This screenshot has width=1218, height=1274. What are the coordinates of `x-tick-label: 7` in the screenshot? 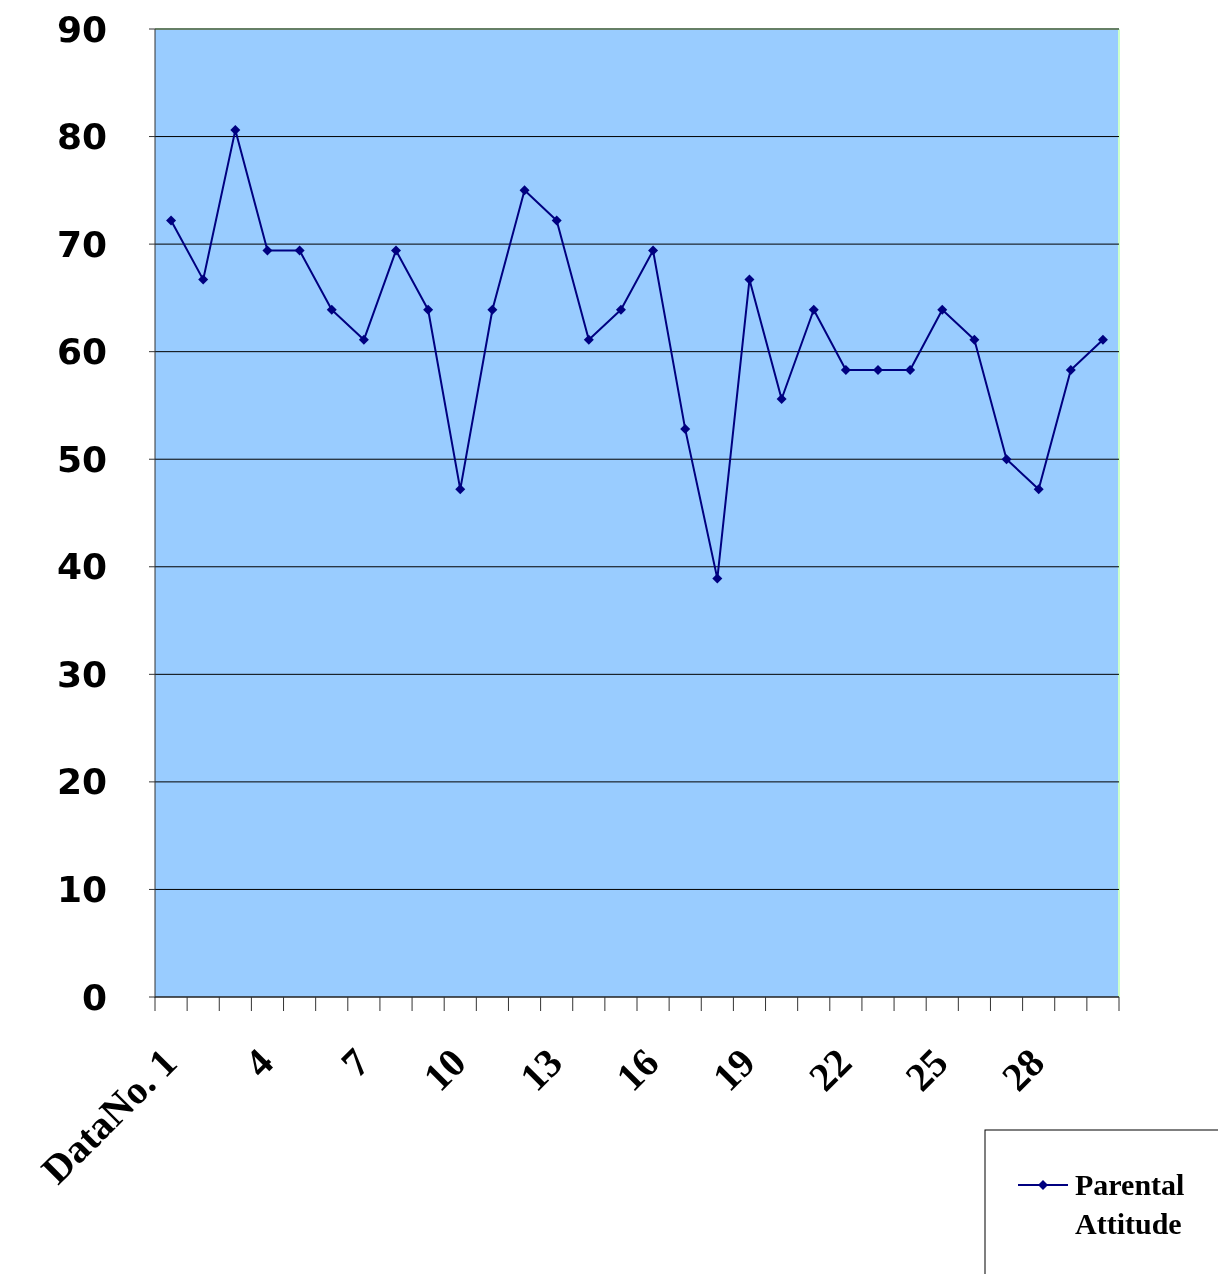 It's located at (355, 1062).